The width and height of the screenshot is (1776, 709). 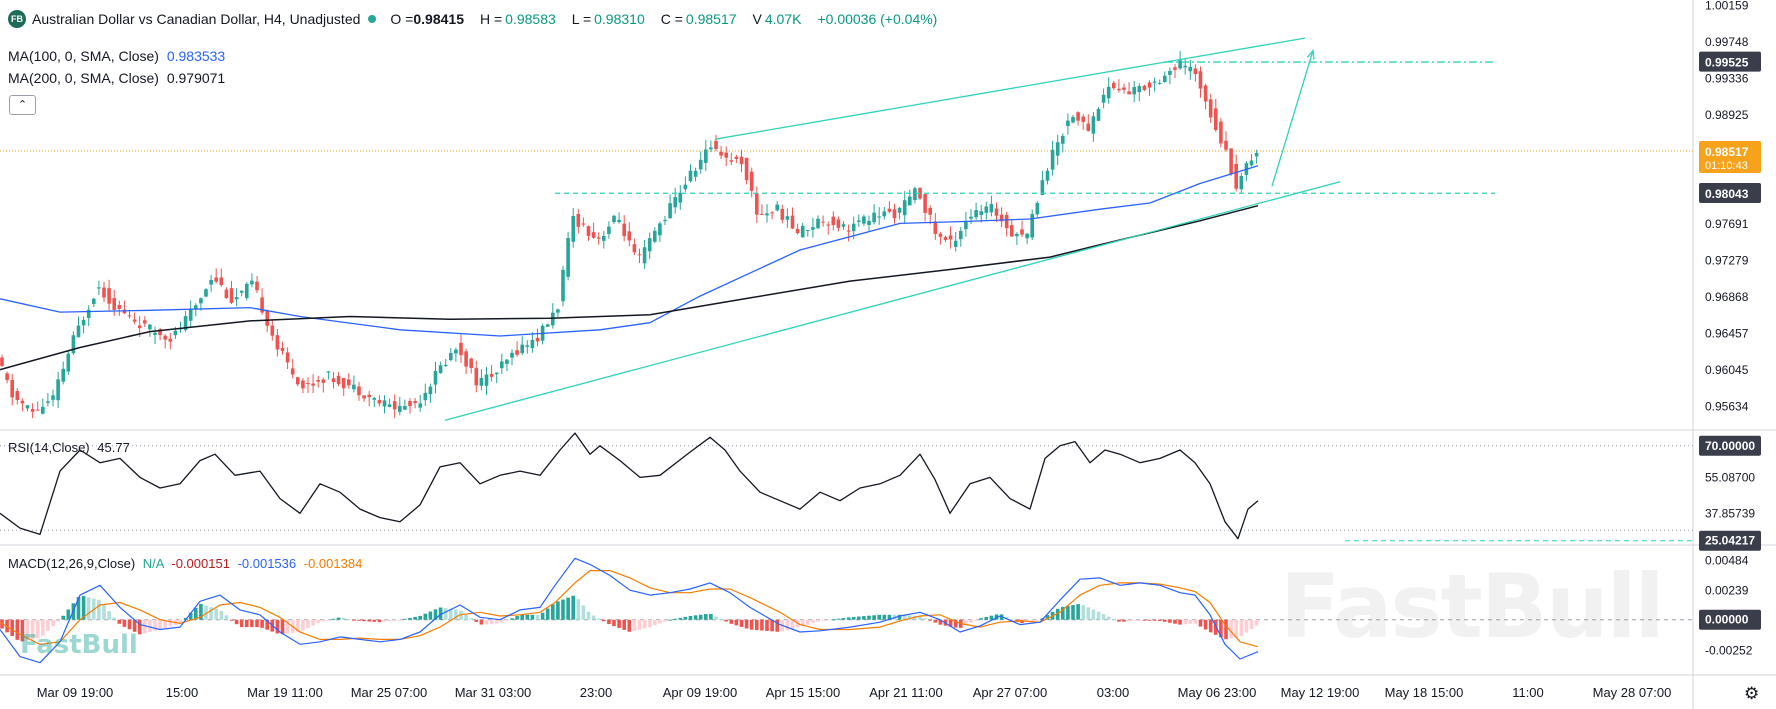 What do you see at coordinates (608, 19) in the screenshot?
I see `low-readout: L = 0.98310` at bounding box center [608, 19].